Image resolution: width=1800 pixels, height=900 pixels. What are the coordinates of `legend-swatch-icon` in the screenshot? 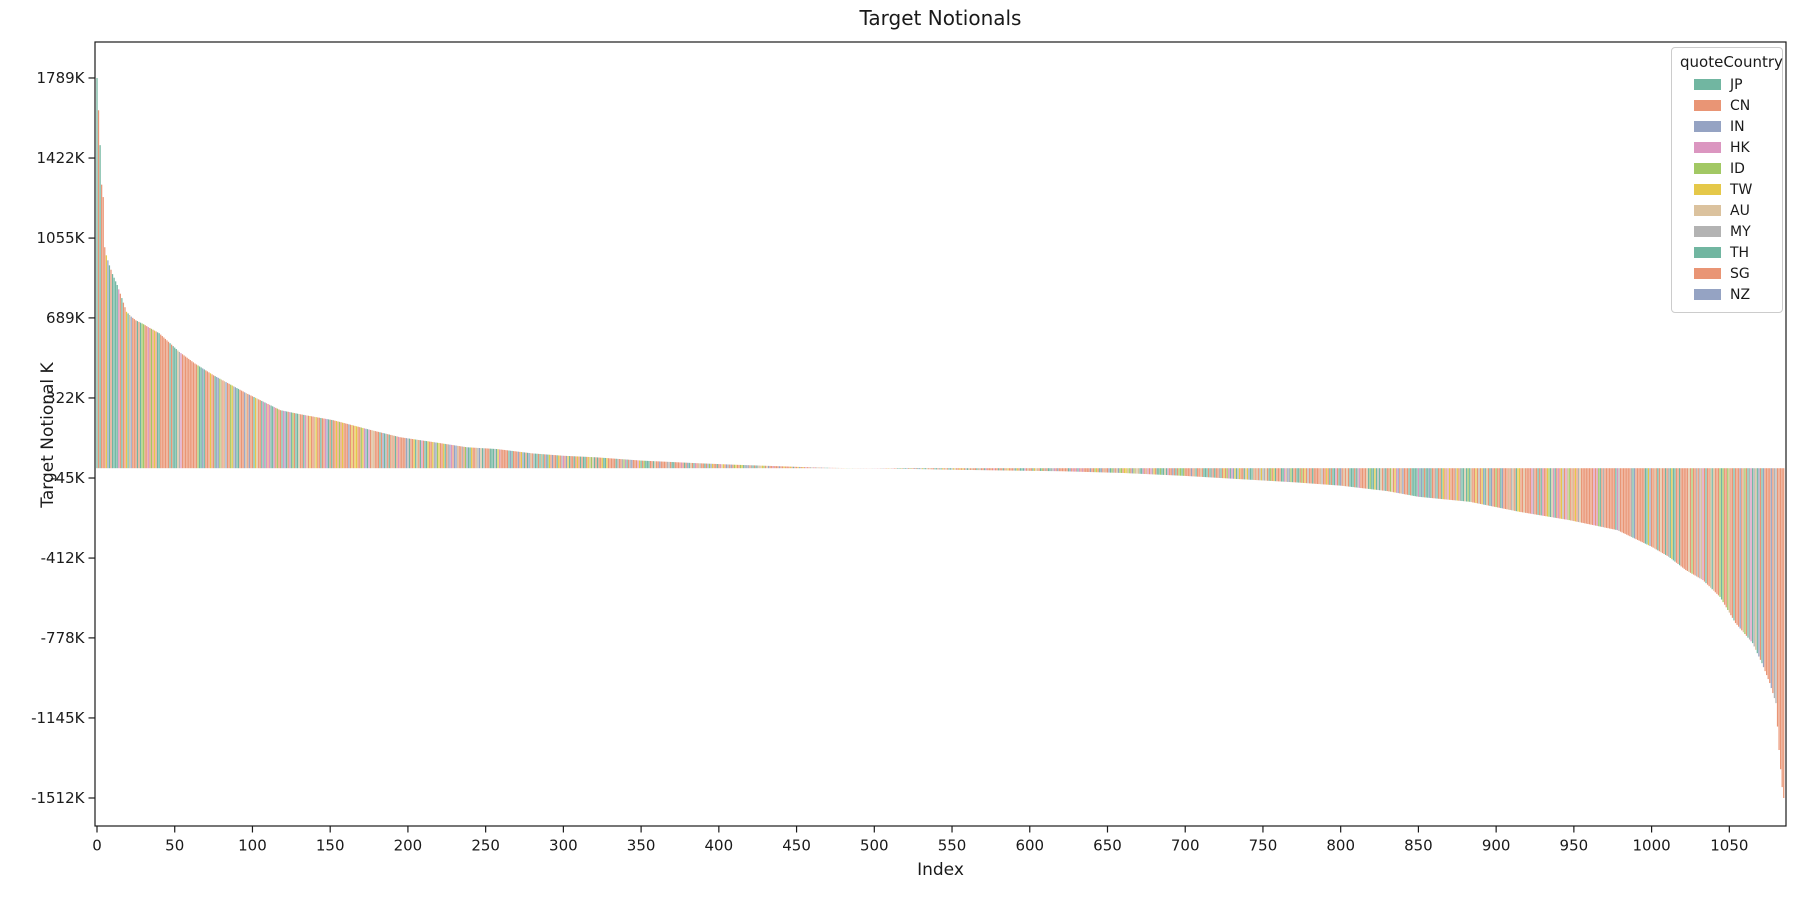 It's located at (1707, 231).